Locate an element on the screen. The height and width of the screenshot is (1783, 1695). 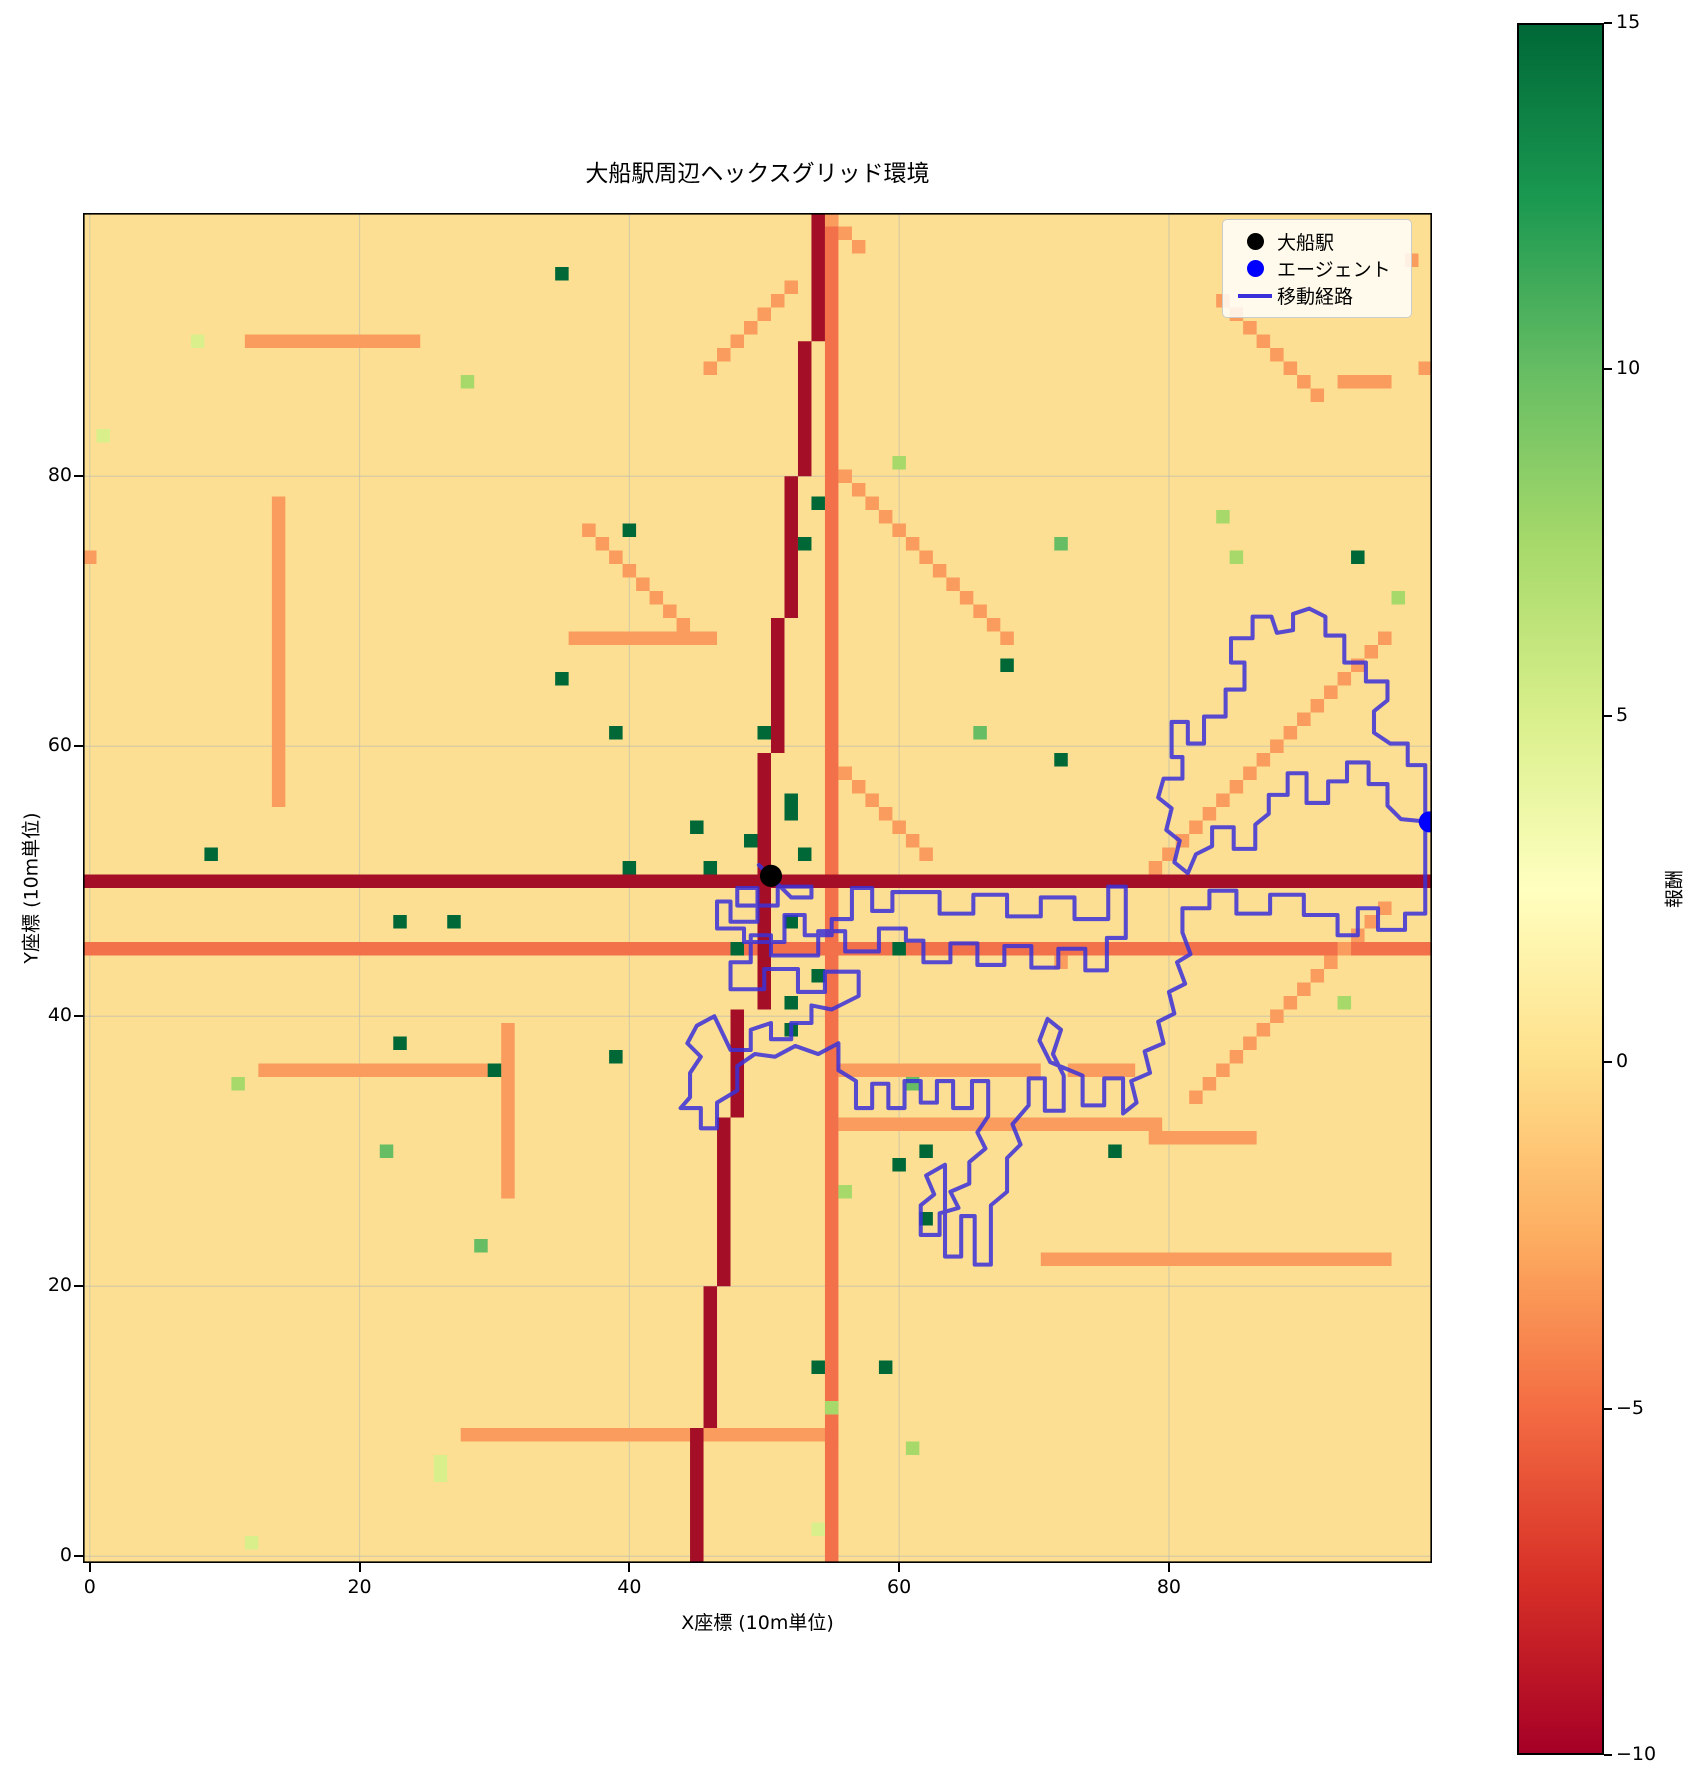
station-dot is located at coordinates (771, 875).